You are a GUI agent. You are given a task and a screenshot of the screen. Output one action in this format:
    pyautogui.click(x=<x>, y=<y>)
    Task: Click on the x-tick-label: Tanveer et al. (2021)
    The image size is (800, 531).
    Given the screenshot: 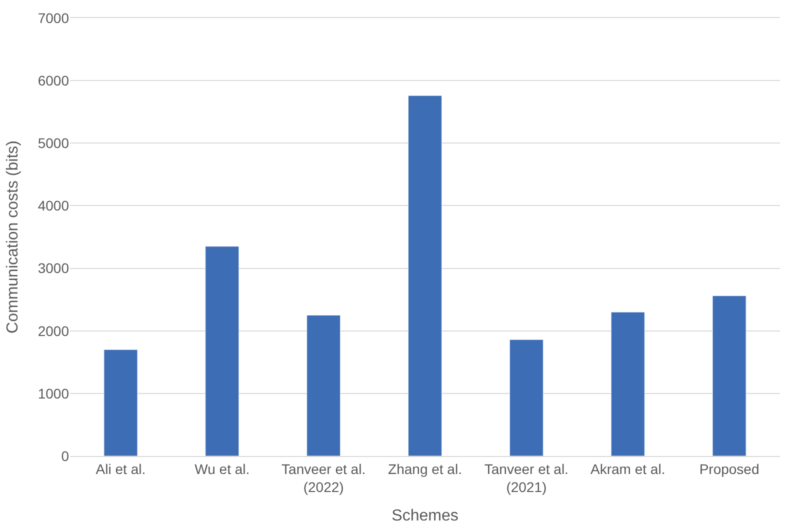 What is the action you would take?
    pyautogui.click(x=526, y=477)
    